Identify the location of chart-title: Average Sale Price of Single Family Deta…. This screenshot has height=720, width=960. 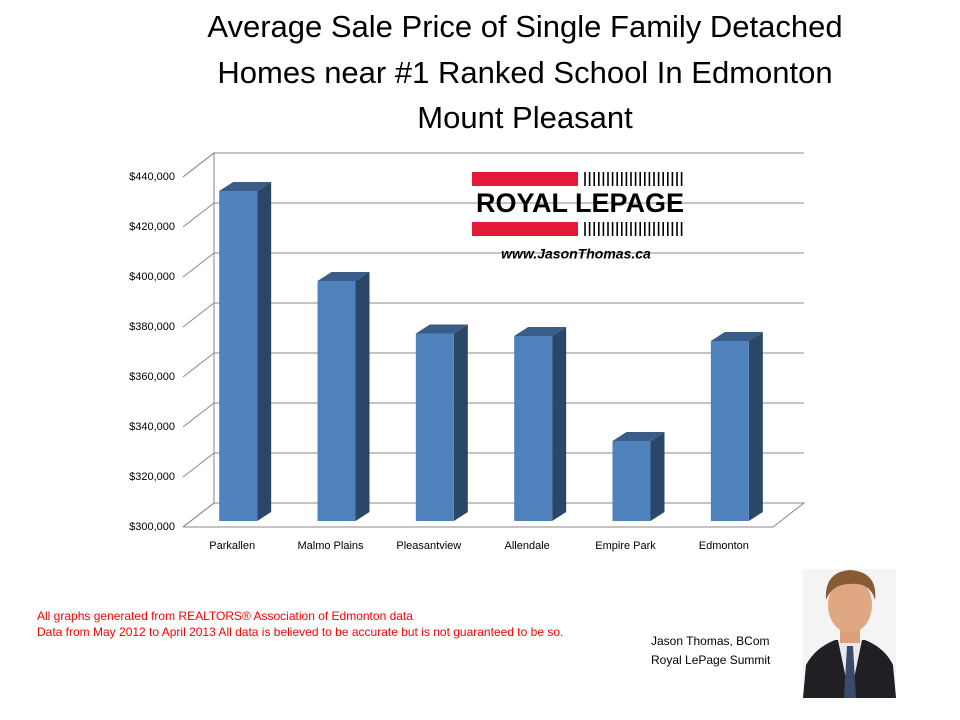
(524, 26).